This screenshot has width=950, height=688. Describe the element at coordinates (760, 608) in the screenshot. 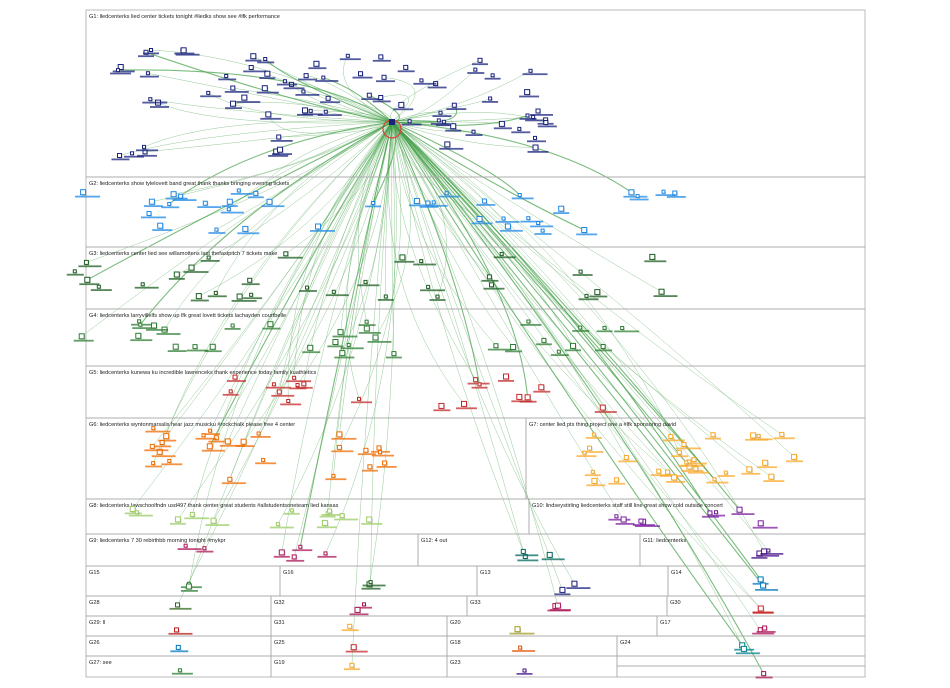

I see `node-g30` at that location.